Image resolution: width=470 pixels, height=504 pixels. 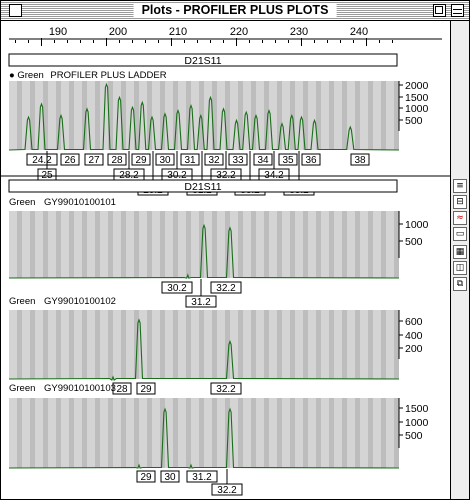 I want to click on ruler-tick-label: 190, so click(x=58, y=32).